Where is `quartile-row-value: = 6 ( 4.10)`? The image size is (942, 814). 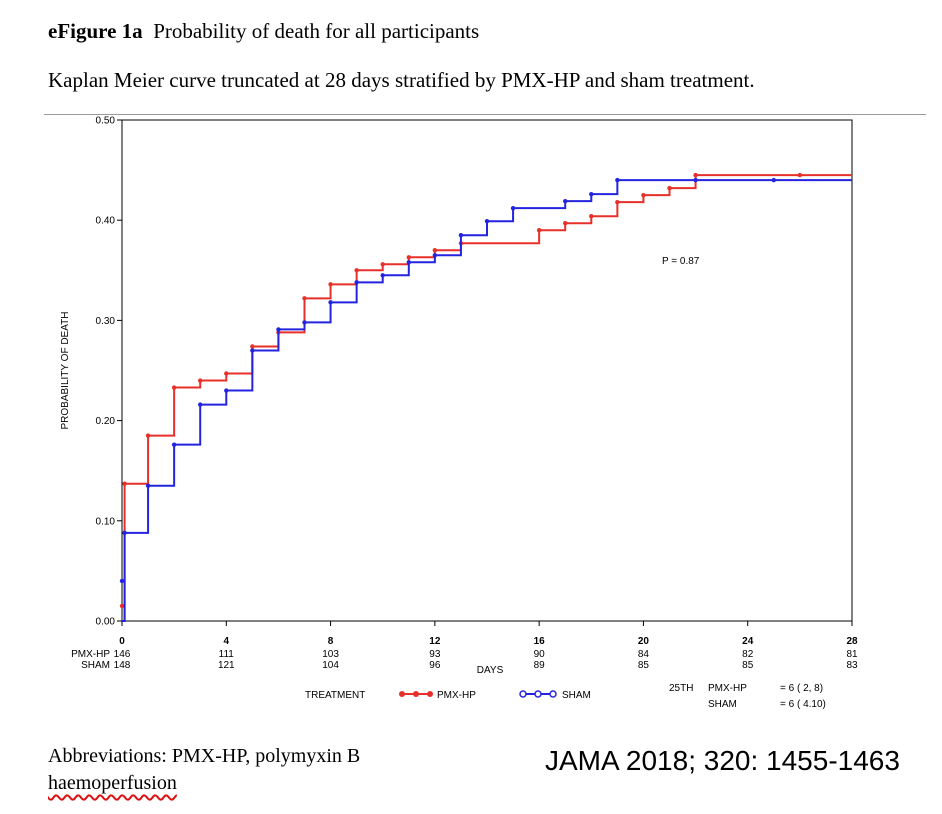
quartile-row-value: = 6 ( 4.10) is located at coordinates (803, 704).